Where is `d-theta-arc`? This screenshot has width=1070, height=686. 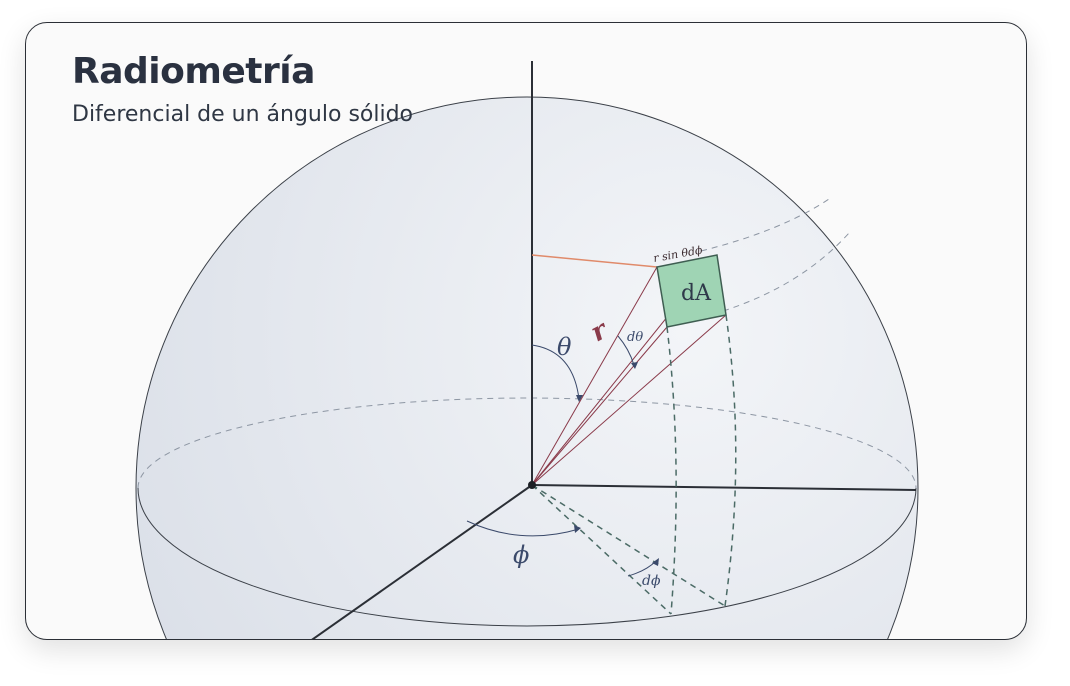
d-theta-arc is located at coordinates (626, 350).